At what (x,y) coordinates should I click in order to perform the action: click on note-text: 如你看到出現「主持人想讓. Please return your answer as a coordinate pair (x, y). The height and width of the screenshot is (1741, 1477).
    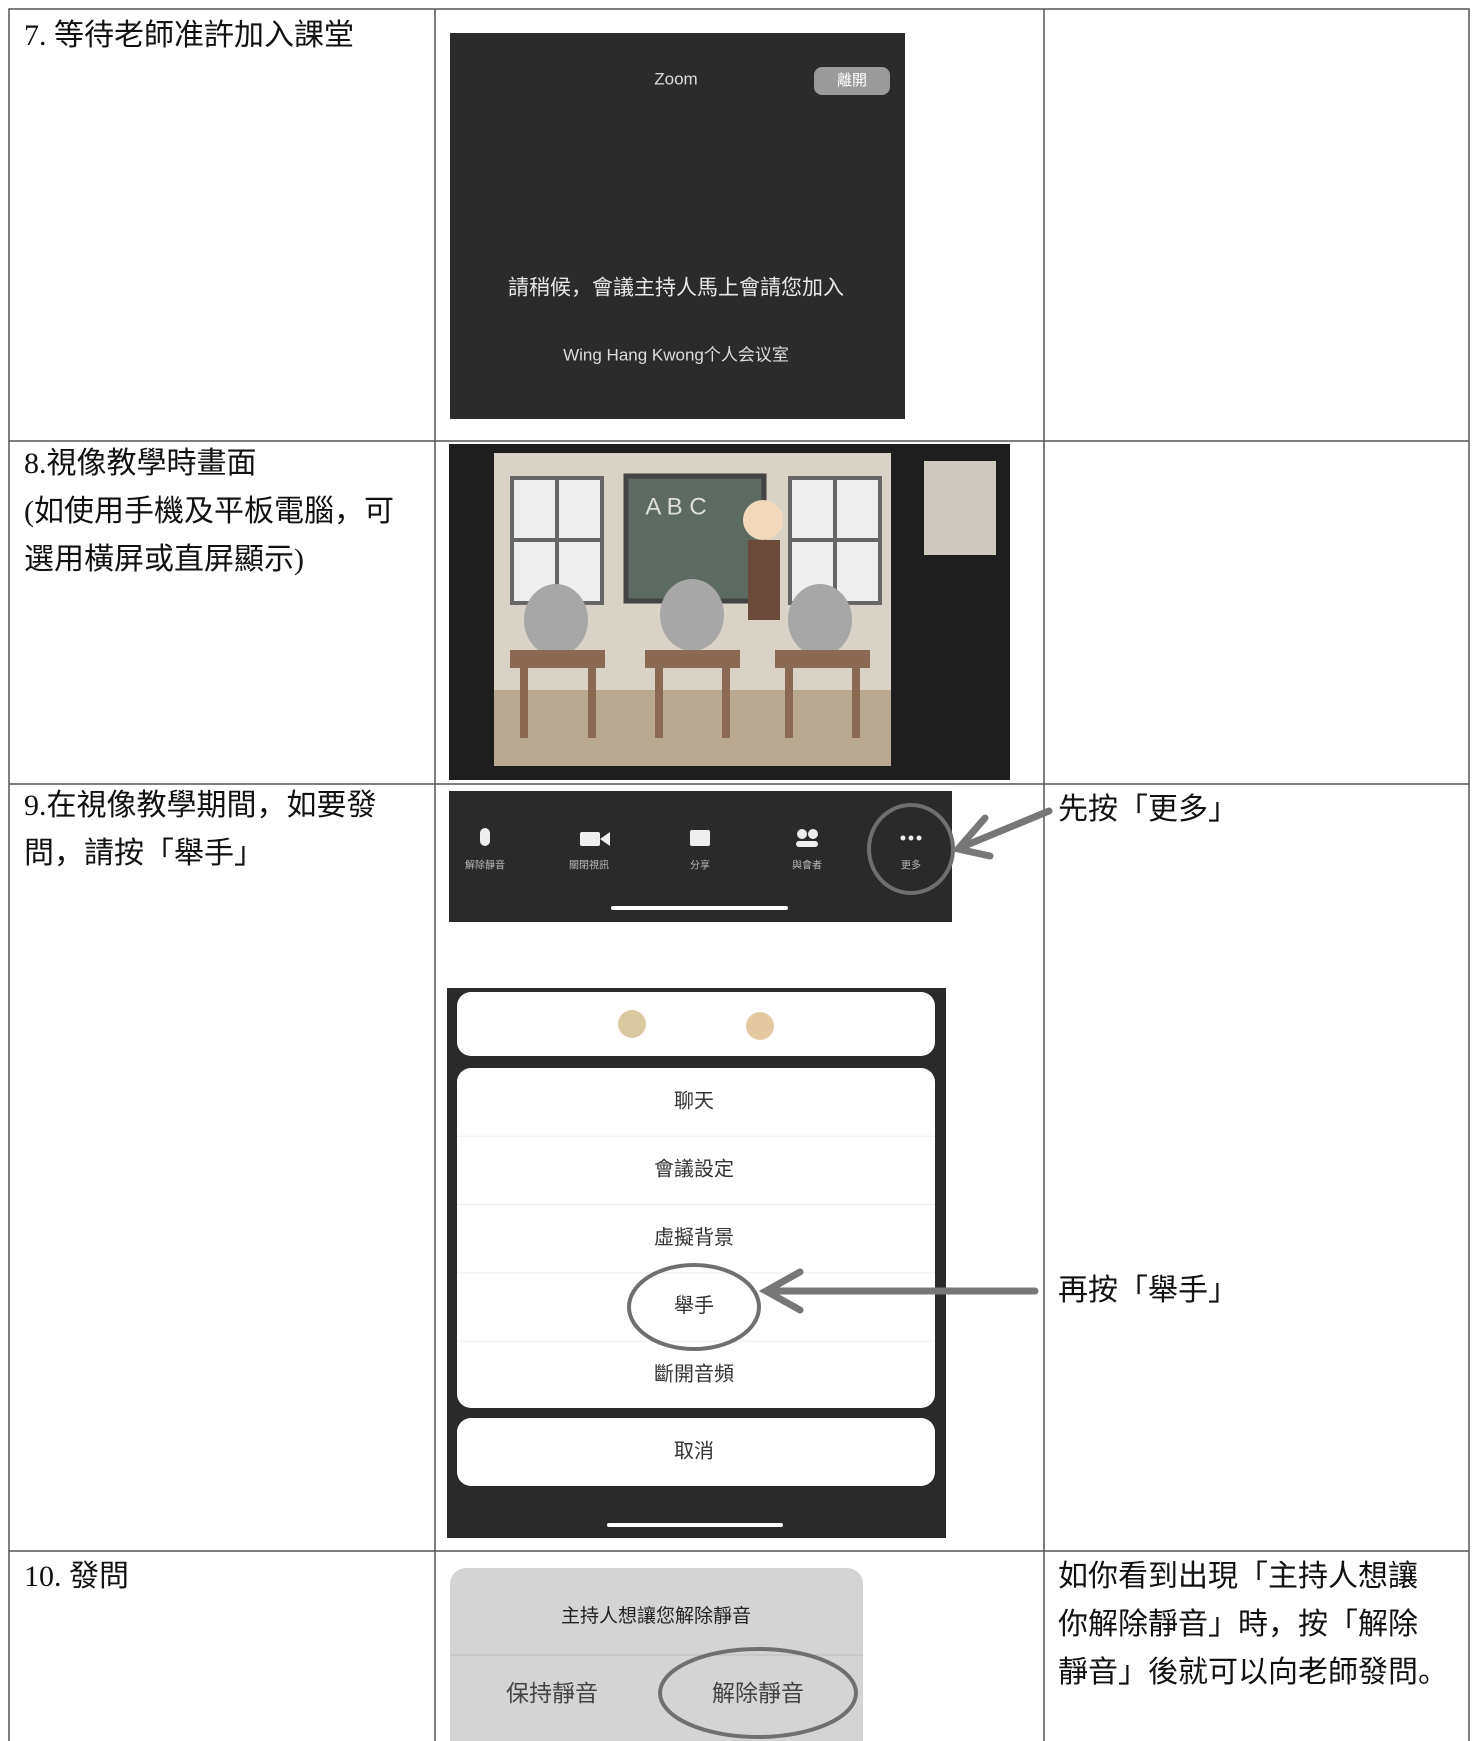
    Looking at the image, I should click on (1238, 1576).